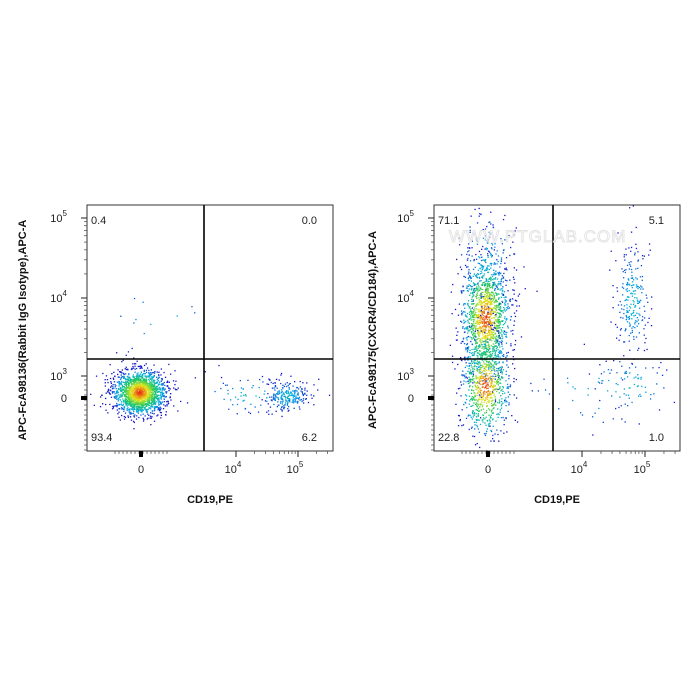 This screenshot has height=700, width=700. I want to click on y-axis-title: APC-FcA98175(CXCR4/CD184),APC-A, so click(373, 330).